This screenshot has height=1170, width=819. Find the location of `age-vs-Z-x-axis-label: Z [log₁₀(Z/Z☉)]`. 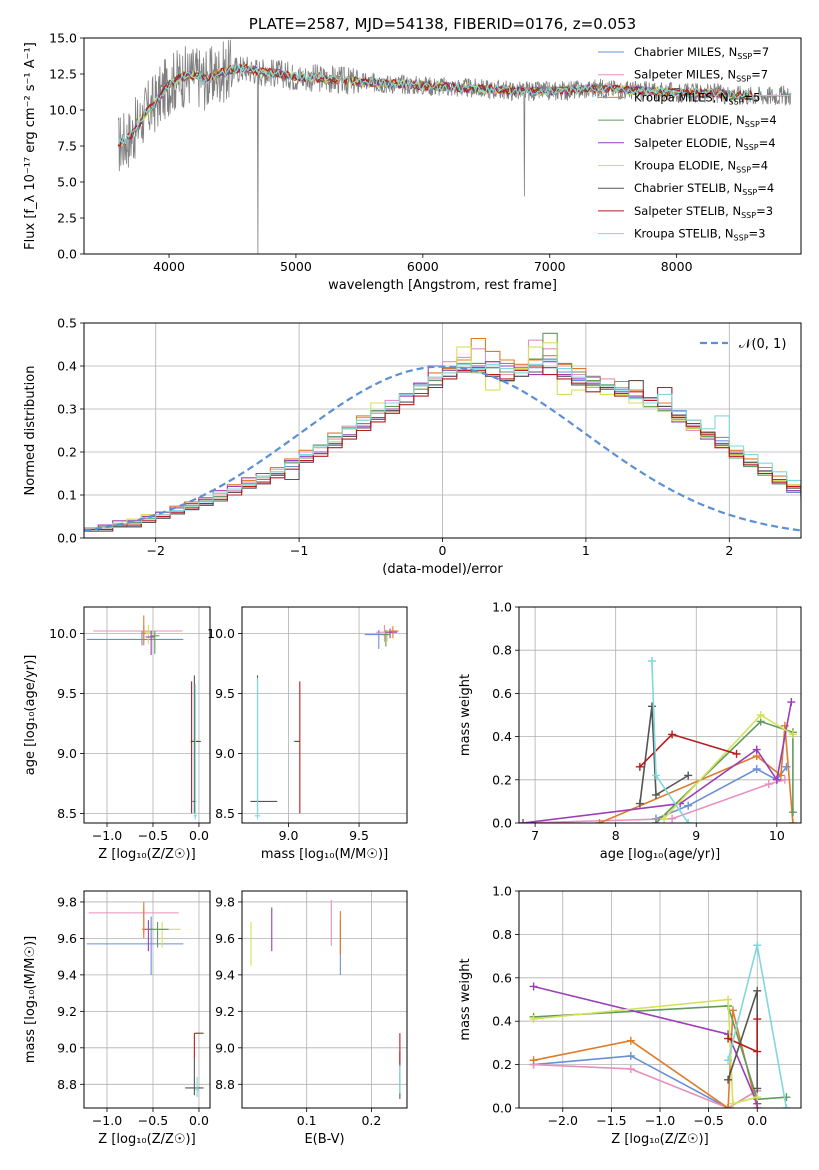

age-vs-Z-x-axis-label: Z [log₁₀(Z/Z☉)] is located at coordinates (146, 854).